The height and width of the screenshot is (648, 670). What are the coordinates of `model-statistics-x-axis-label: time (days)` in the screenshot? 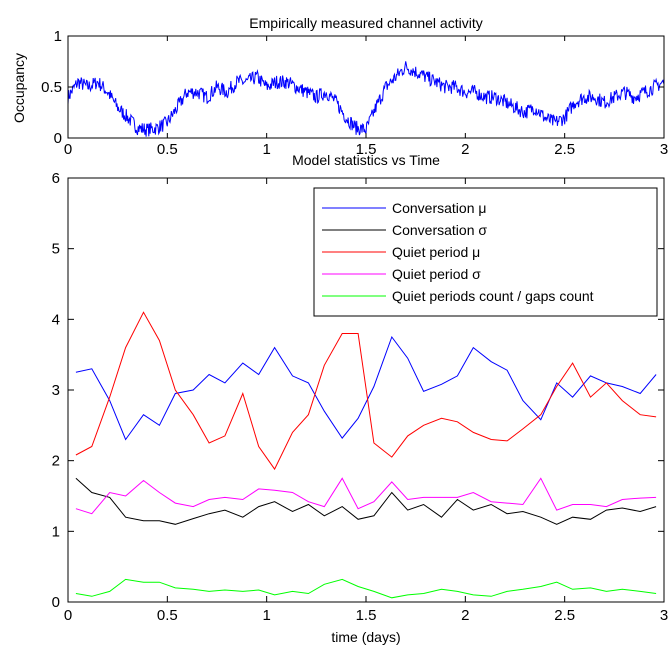 It's located at (365, 637).